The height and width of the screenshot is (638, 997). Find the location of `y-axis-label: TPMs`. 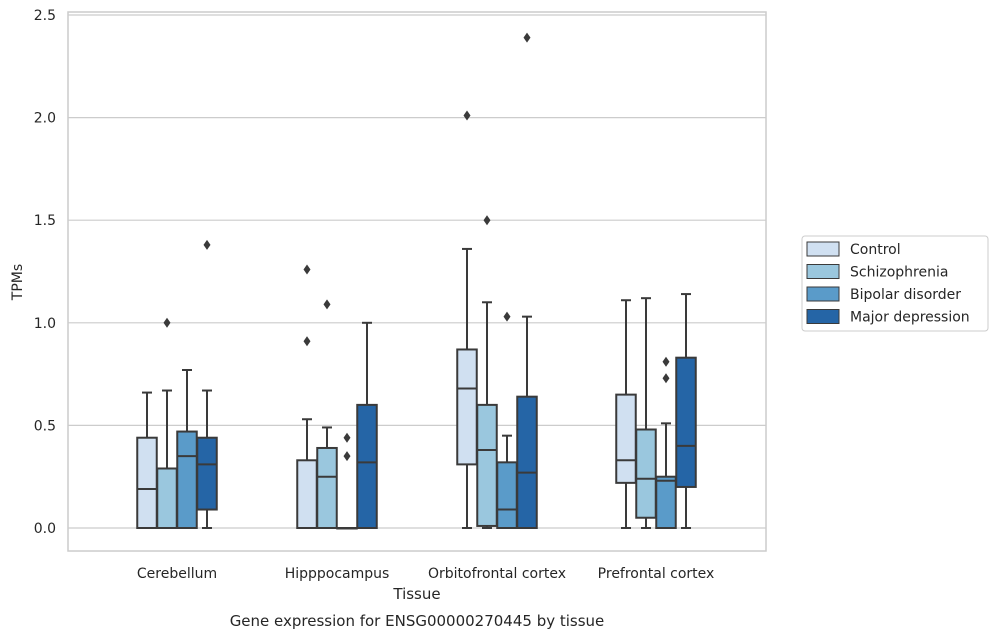

y-axis-label: TPMs is located at coordinates (18, 282).